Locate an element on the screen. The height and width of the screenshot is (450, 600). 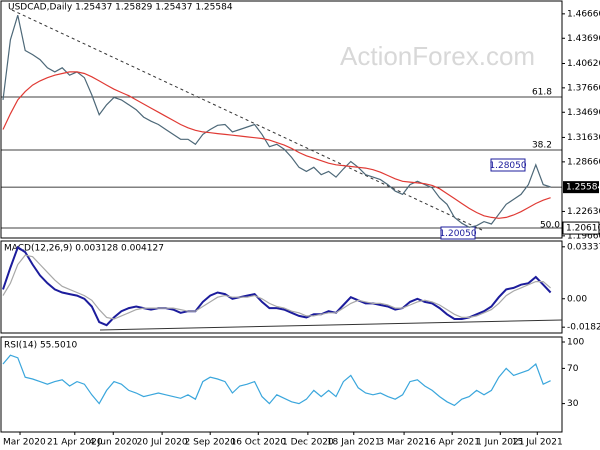
y-tick-label: 0.00 is located at coordinates (577, 299).